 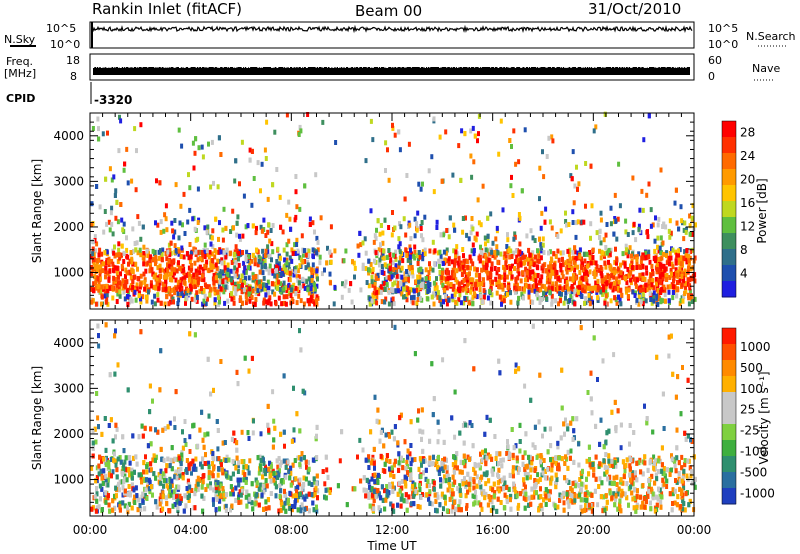 What do you see at coordinates (729, 177) in the screenshot?
I see `colorbar-segment` at bounding box center [729, 177].